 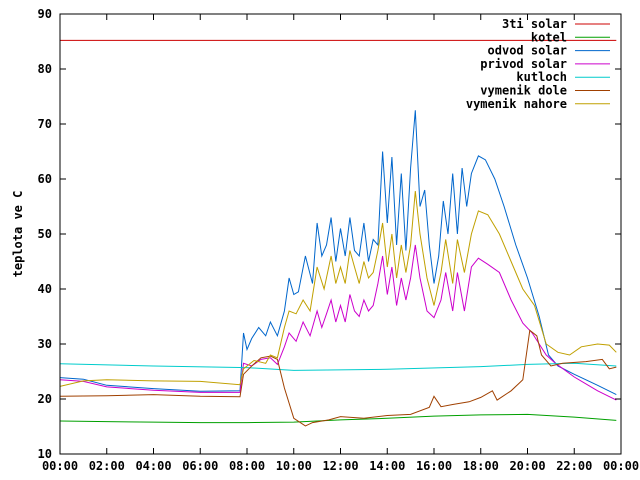 What do you see at coordinates (45, 124) in the screenshot?
I see `y-tick-label: 70` at bounding box center [45, 124].